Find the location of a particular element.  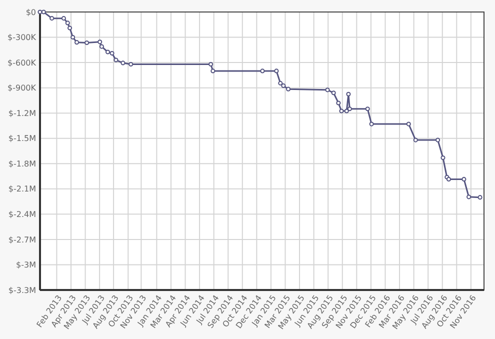

y-tick-label: $-1.5M is located at coordinates (22, 139).